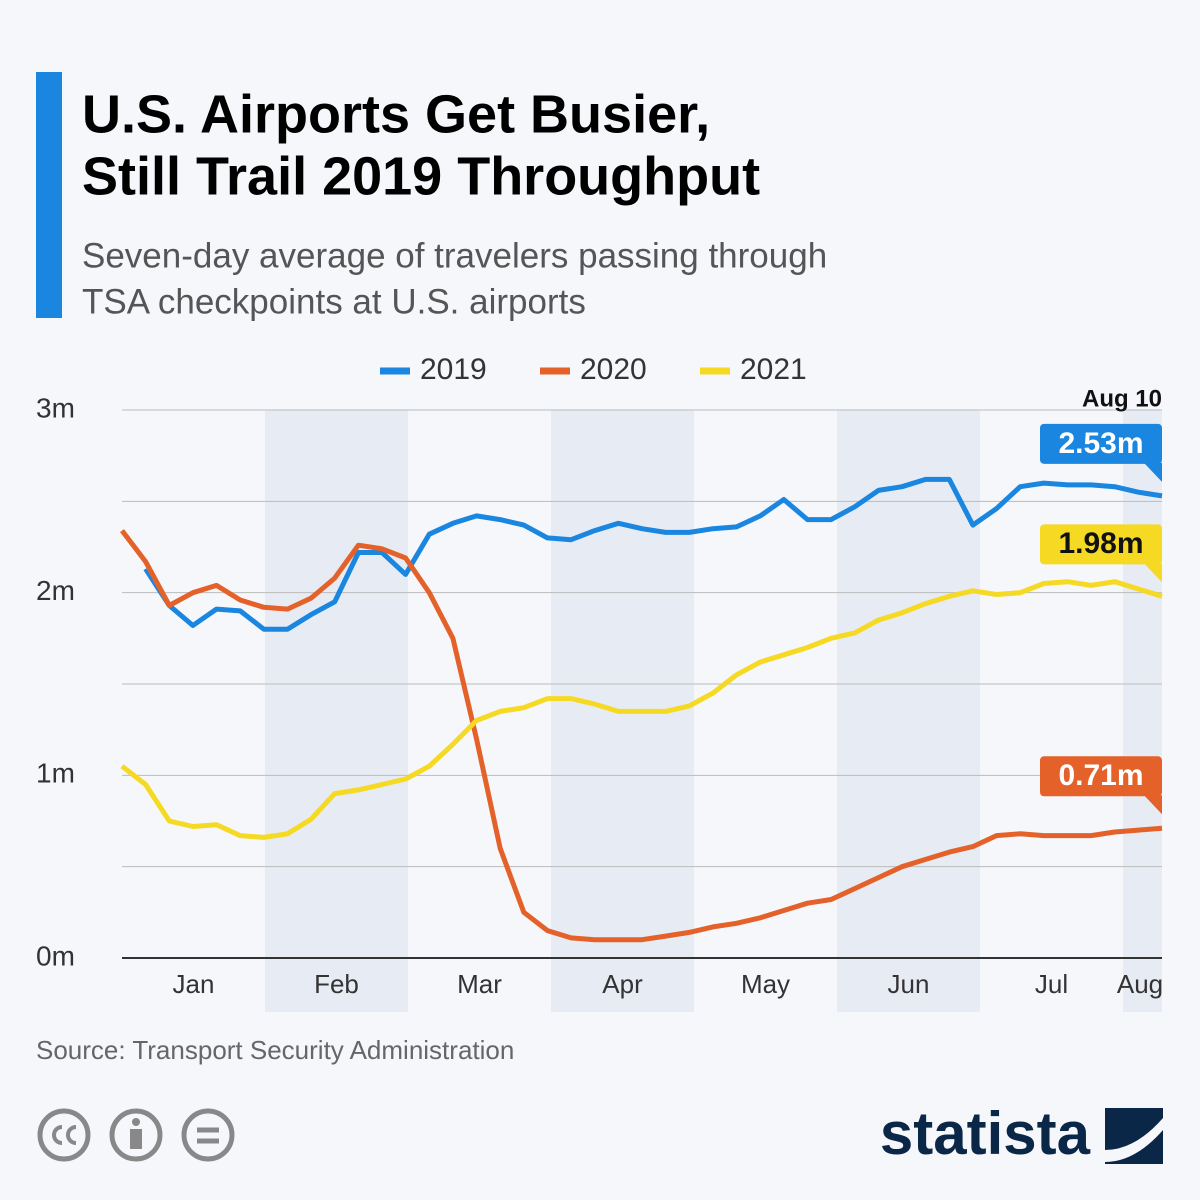  I want to click on x-tick-label: Jan, so click(194, 984).